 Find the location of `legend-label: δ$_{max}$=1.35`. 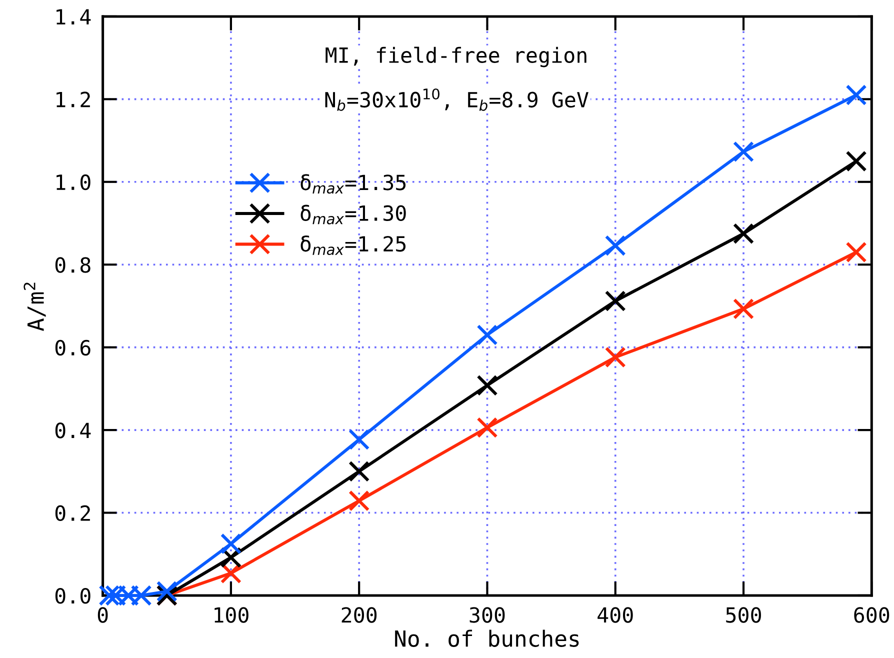

legend-label: δ$_{max}$=1.35 is located at coordinates (353, 184).